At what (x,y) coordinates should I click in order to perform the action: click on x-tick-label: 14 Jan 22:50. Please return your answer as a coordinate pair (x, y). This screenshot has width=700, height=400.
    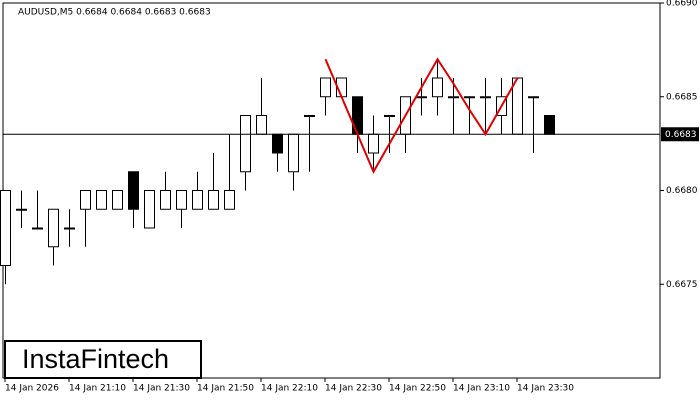
    Looking at the image, I should click on (417, 389).